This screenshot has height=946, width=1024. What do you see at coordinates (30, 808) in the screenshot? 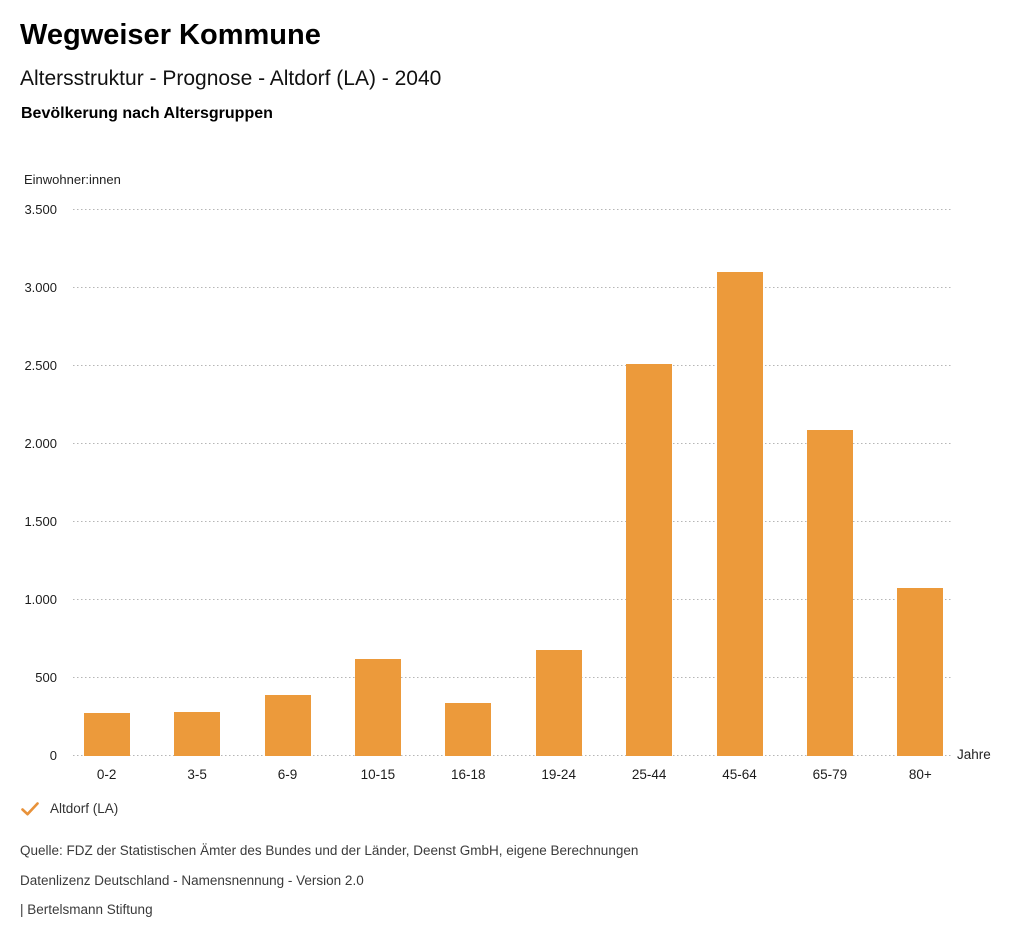
I see `check-icon` at bounding box center [30, 808].